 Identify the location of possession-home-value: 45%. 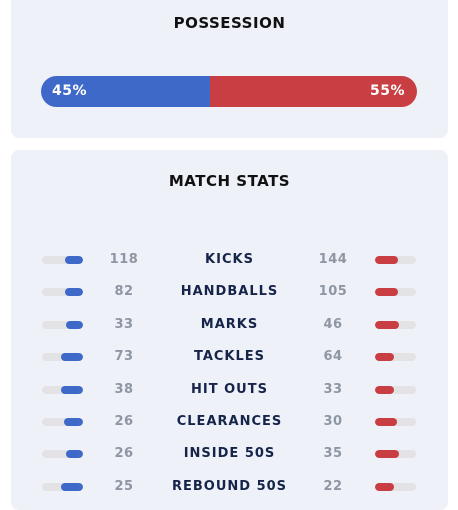
(70, 91).